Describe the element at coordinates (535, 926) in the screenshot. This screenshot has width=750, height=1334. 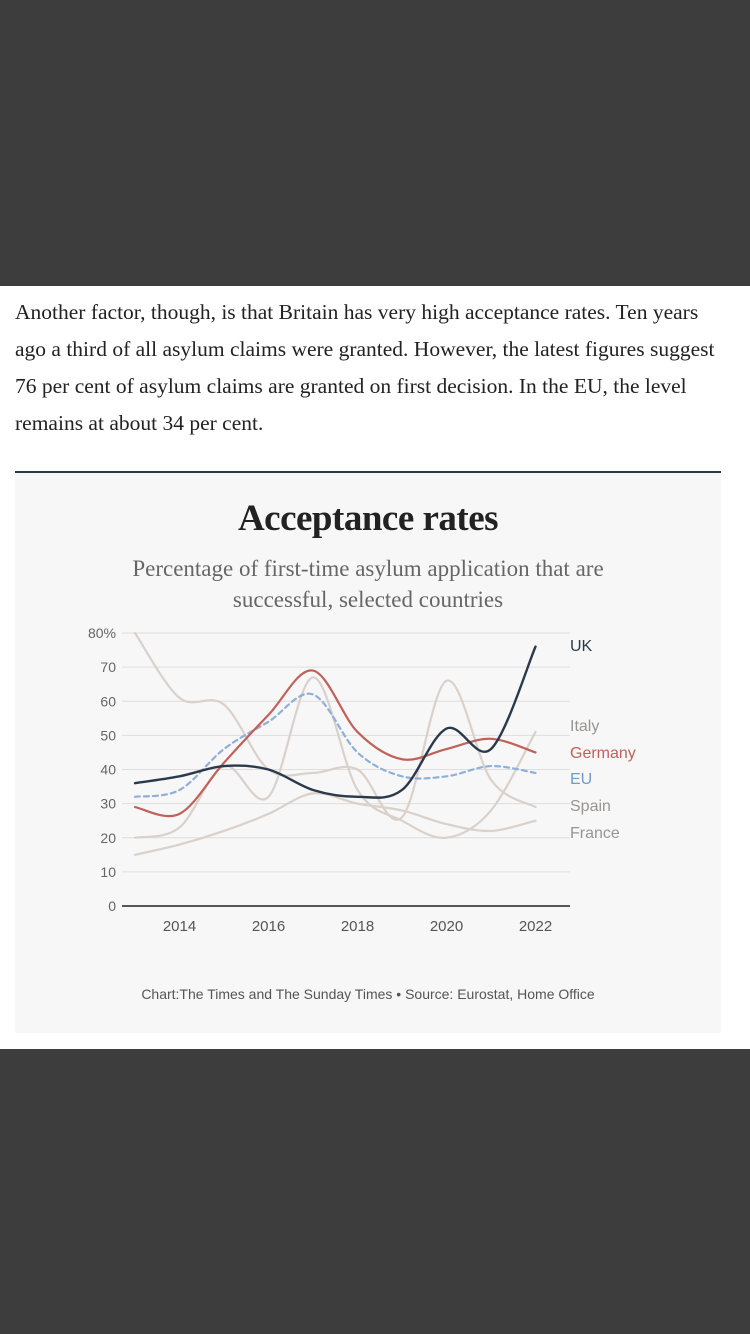
I see `x-tick-label: 2022` at that location.